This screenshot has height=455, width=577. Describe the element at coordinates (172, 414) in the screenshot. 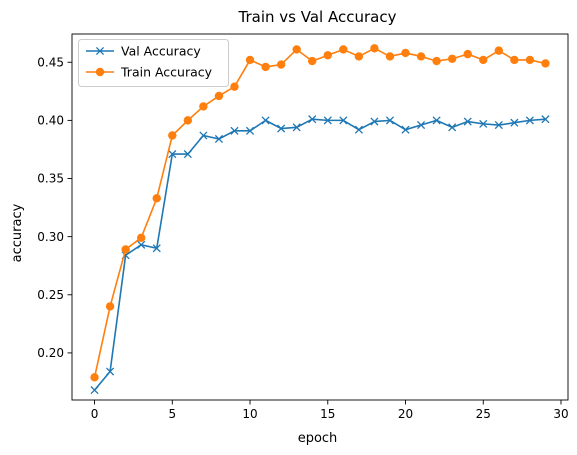

I see `x-tick-label: 5` at that location.